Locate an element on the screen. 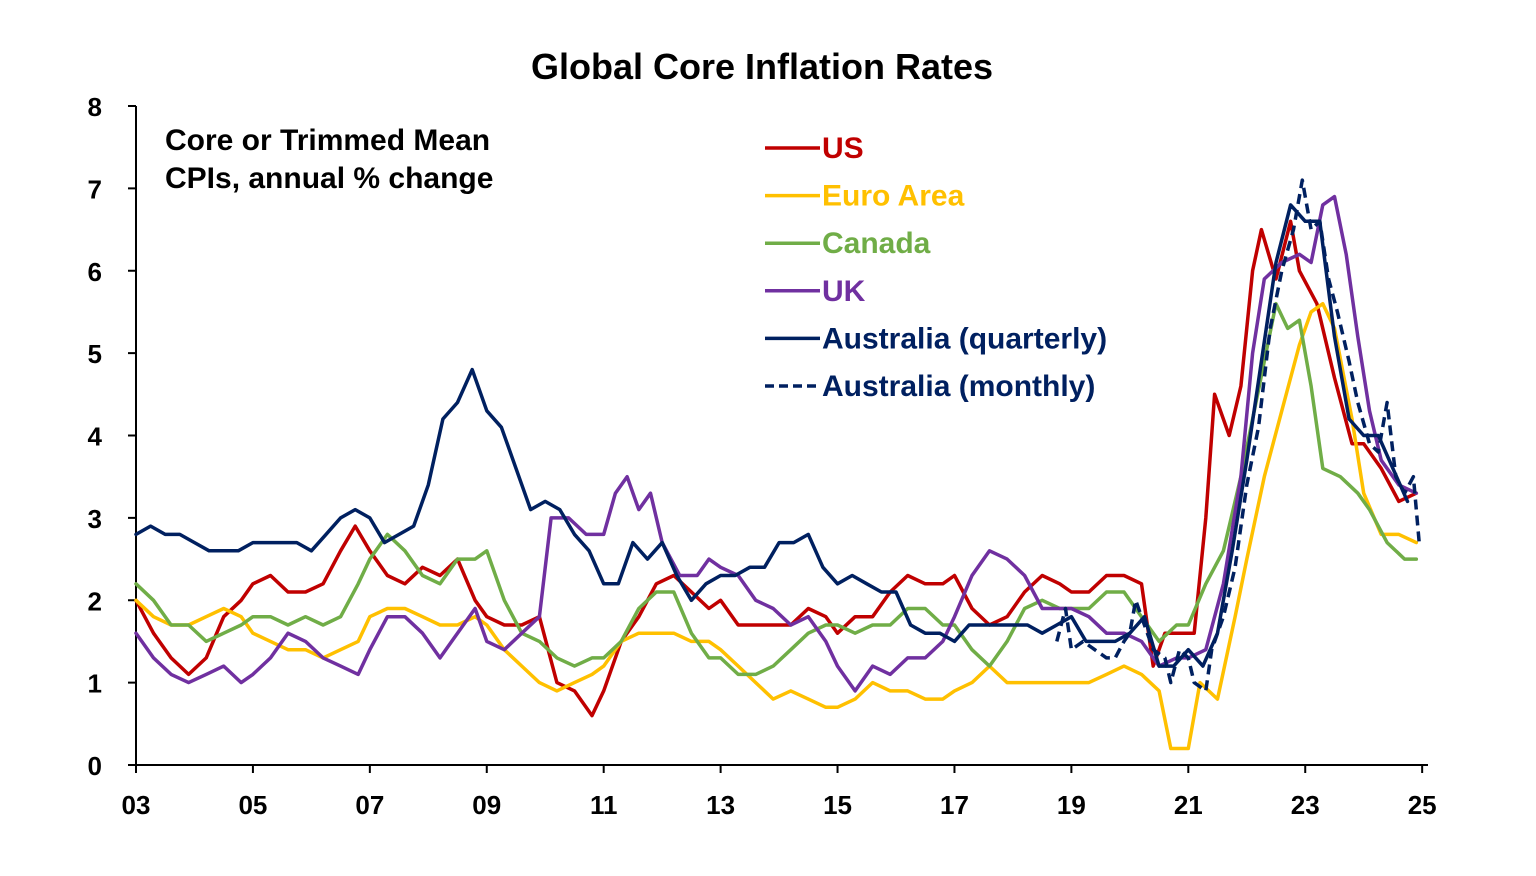 The image size is (1536, 876). chart-title: Global Core Inflation Rates is located at coordinates (762, 66).